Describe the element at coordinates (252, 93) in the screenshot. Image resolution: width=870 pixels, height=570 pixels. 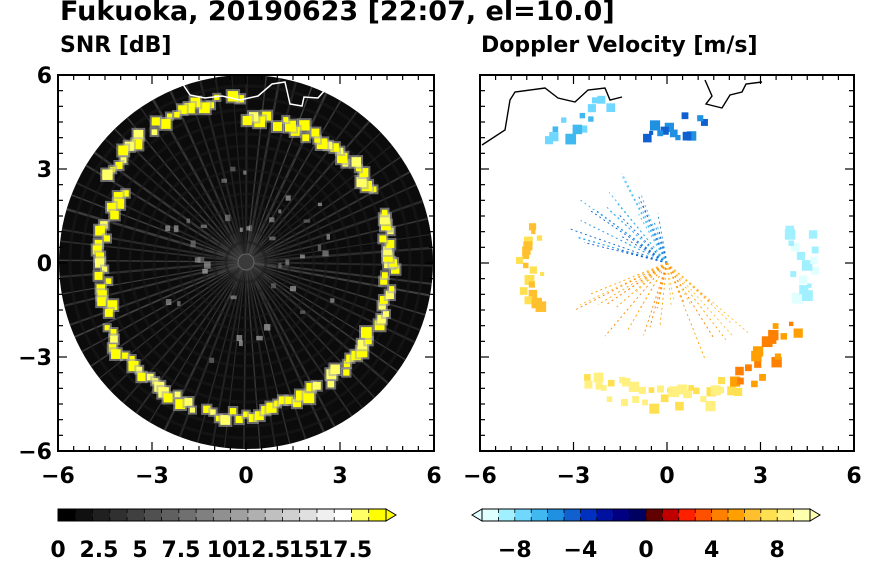
I see `snr-coastline` at that location.